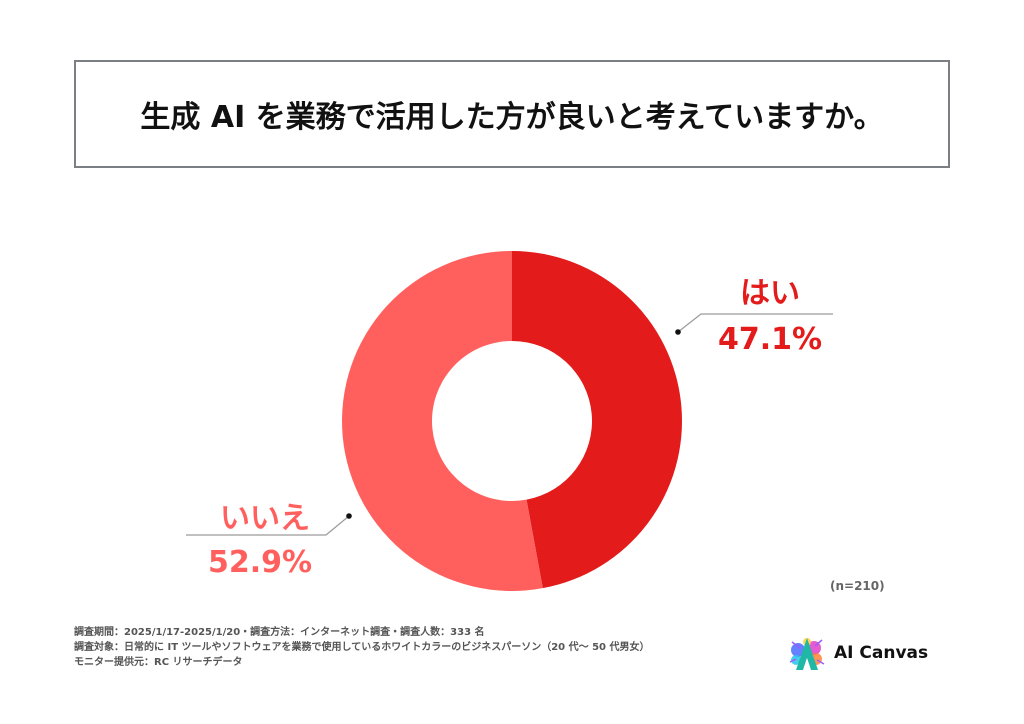 The image size is (1024, 724). Describe the element at coordinates (512, 117) in the screenshot. I see `chart-title: 生成 AI を業務で活用した方が良いと考えていますか。` at that location.